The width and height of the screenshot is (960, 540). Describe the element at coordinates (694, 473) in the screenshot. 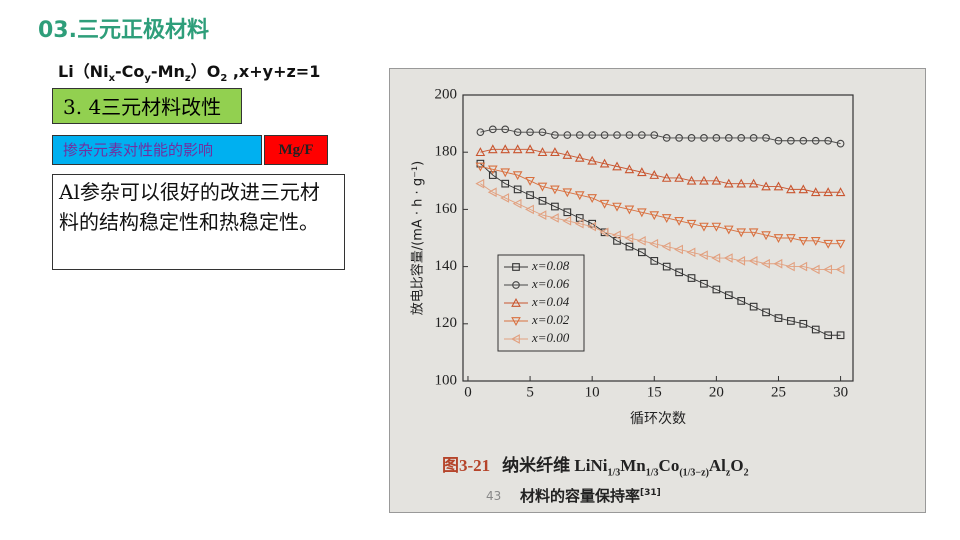

I see `script-text: (1/3−z)` at that location.